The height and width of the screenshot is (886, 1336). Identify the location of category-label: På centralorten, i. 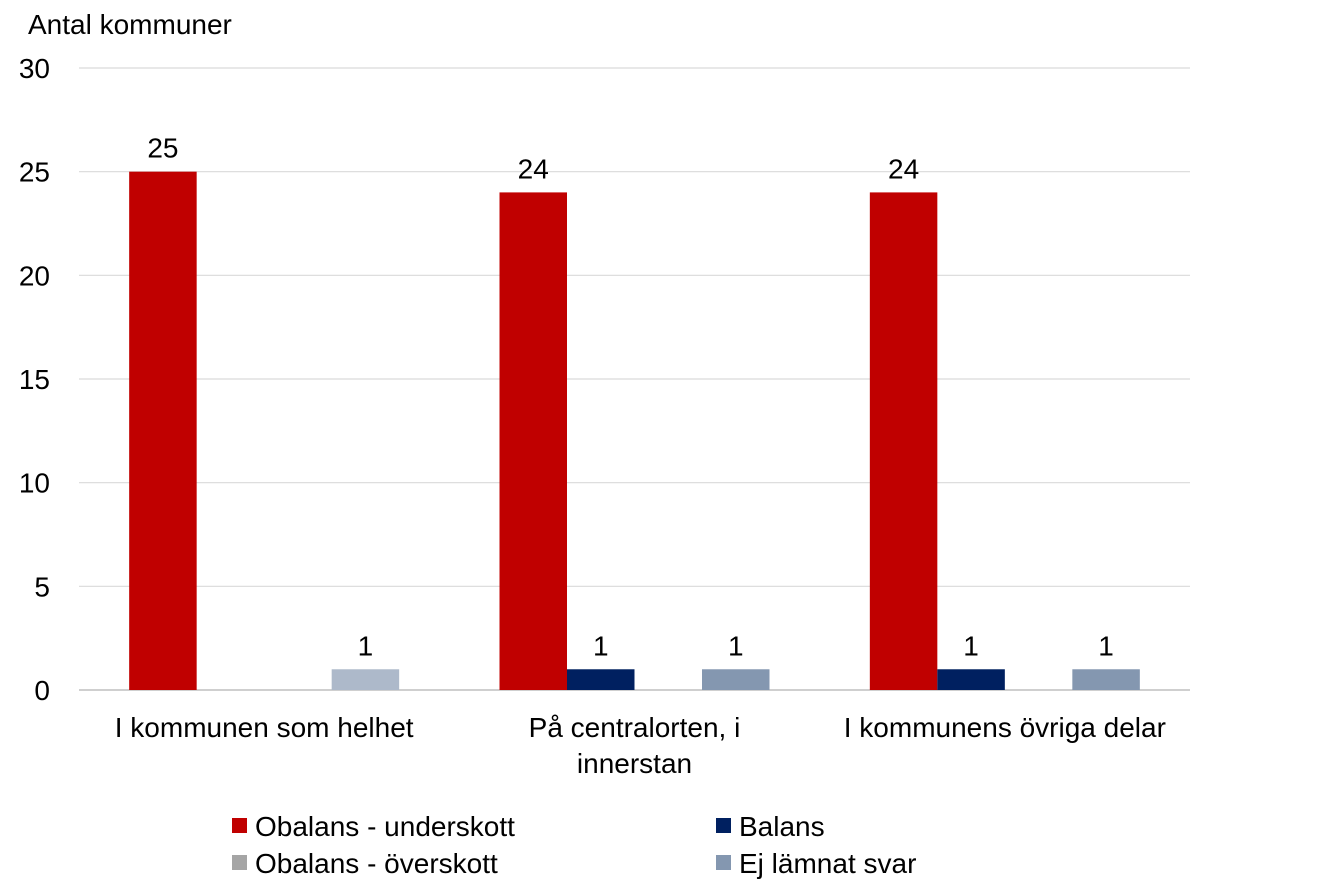
(635, 727).